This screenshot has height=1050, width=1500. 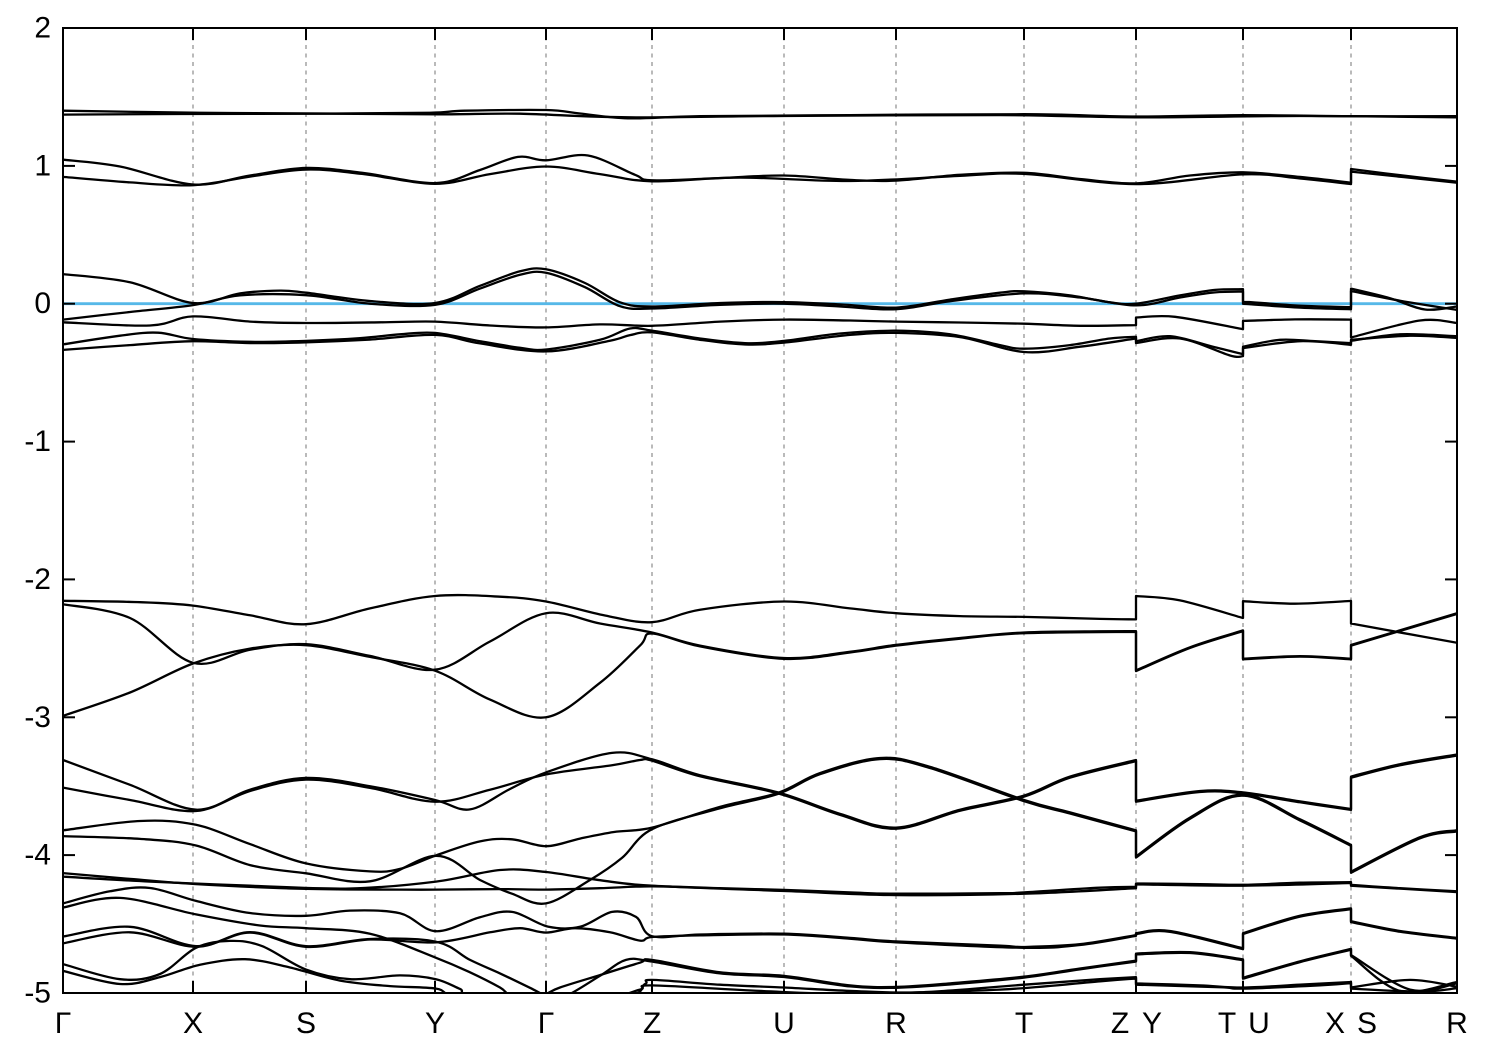 I want to click on y-tick-label: -1, so click(x=37, y=441).